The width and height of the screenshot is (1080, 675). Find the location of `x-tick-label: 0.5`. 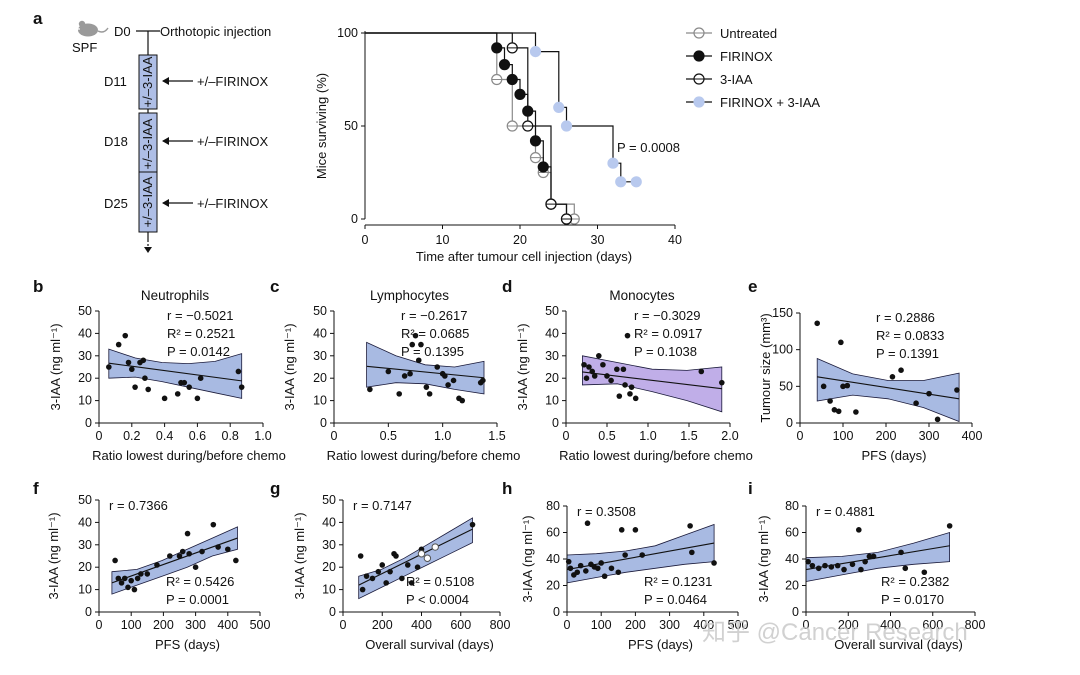

x-tick-label: 0.5 is located at coordinates (606, 436).